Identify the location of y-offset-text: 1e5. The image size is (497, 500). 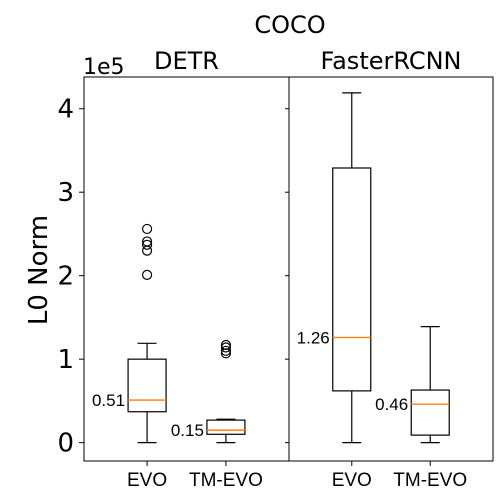
(104, 67).